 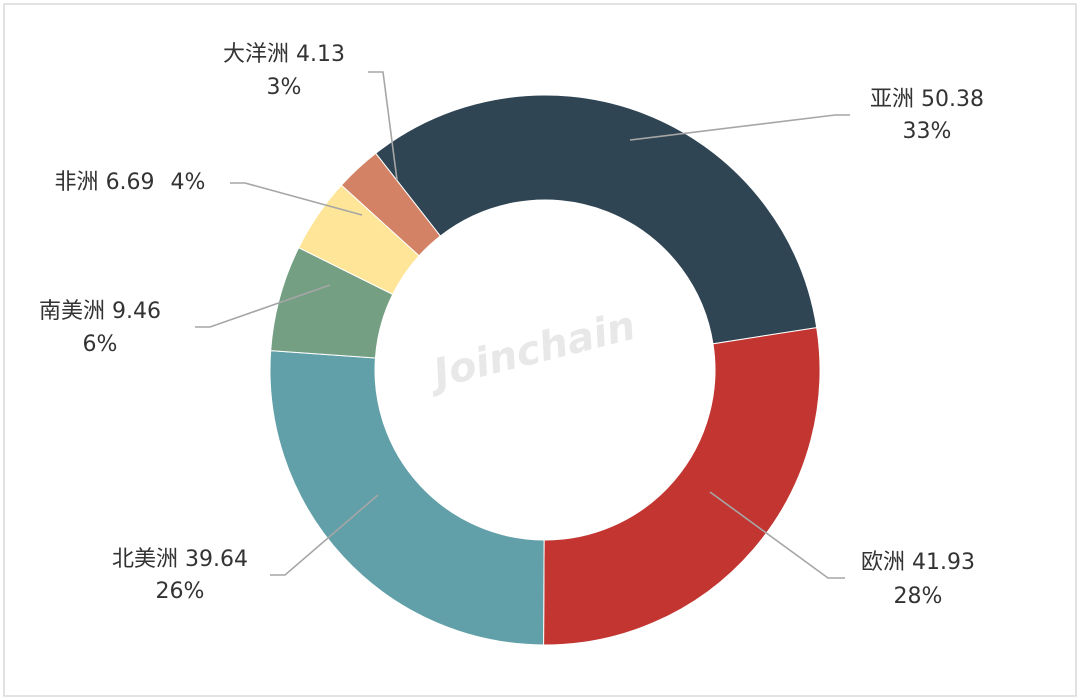 I want to click on value-label: 50.38, so click(x=952, y=99).